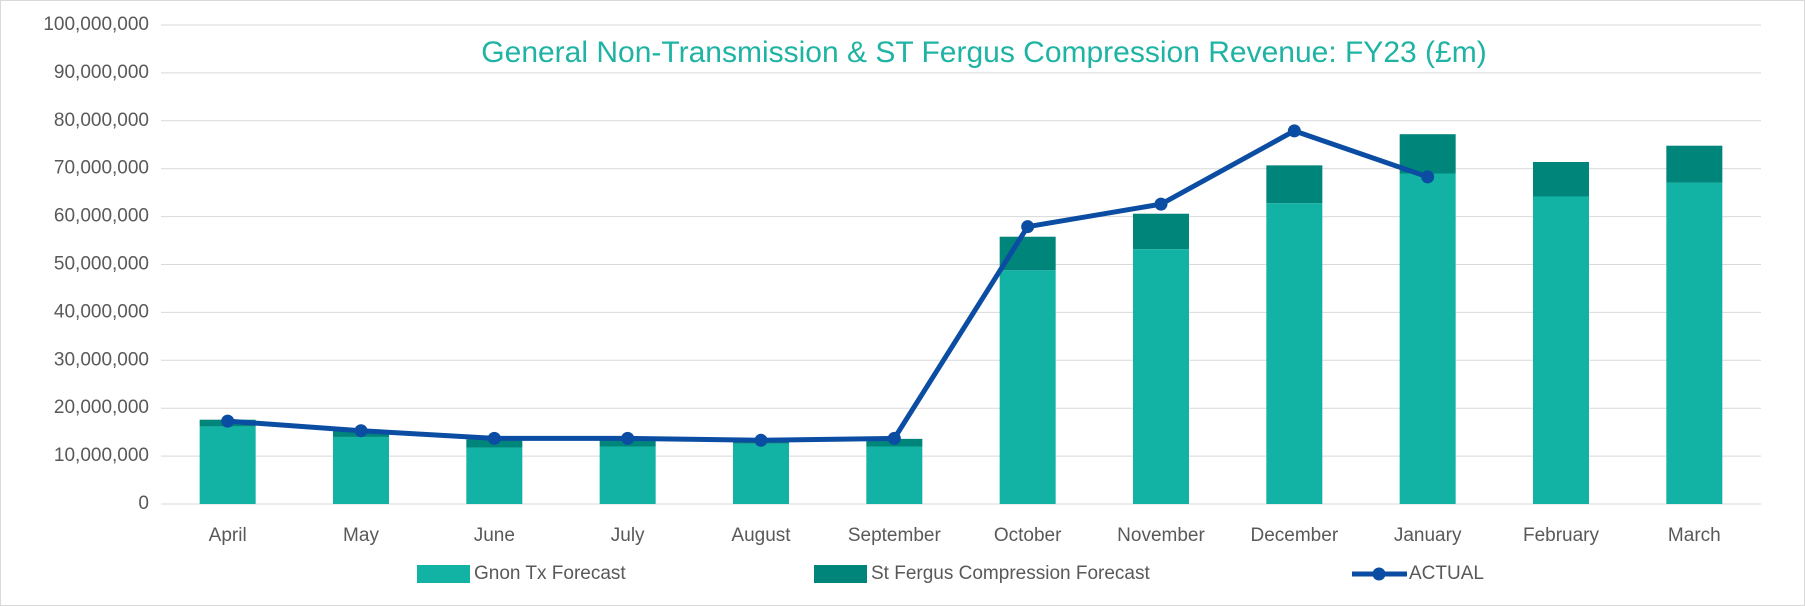 The height and width of the screenshot is (606, 1805). I want to click on legend-label: Gnon Tx Forecast, so click(550, 573).